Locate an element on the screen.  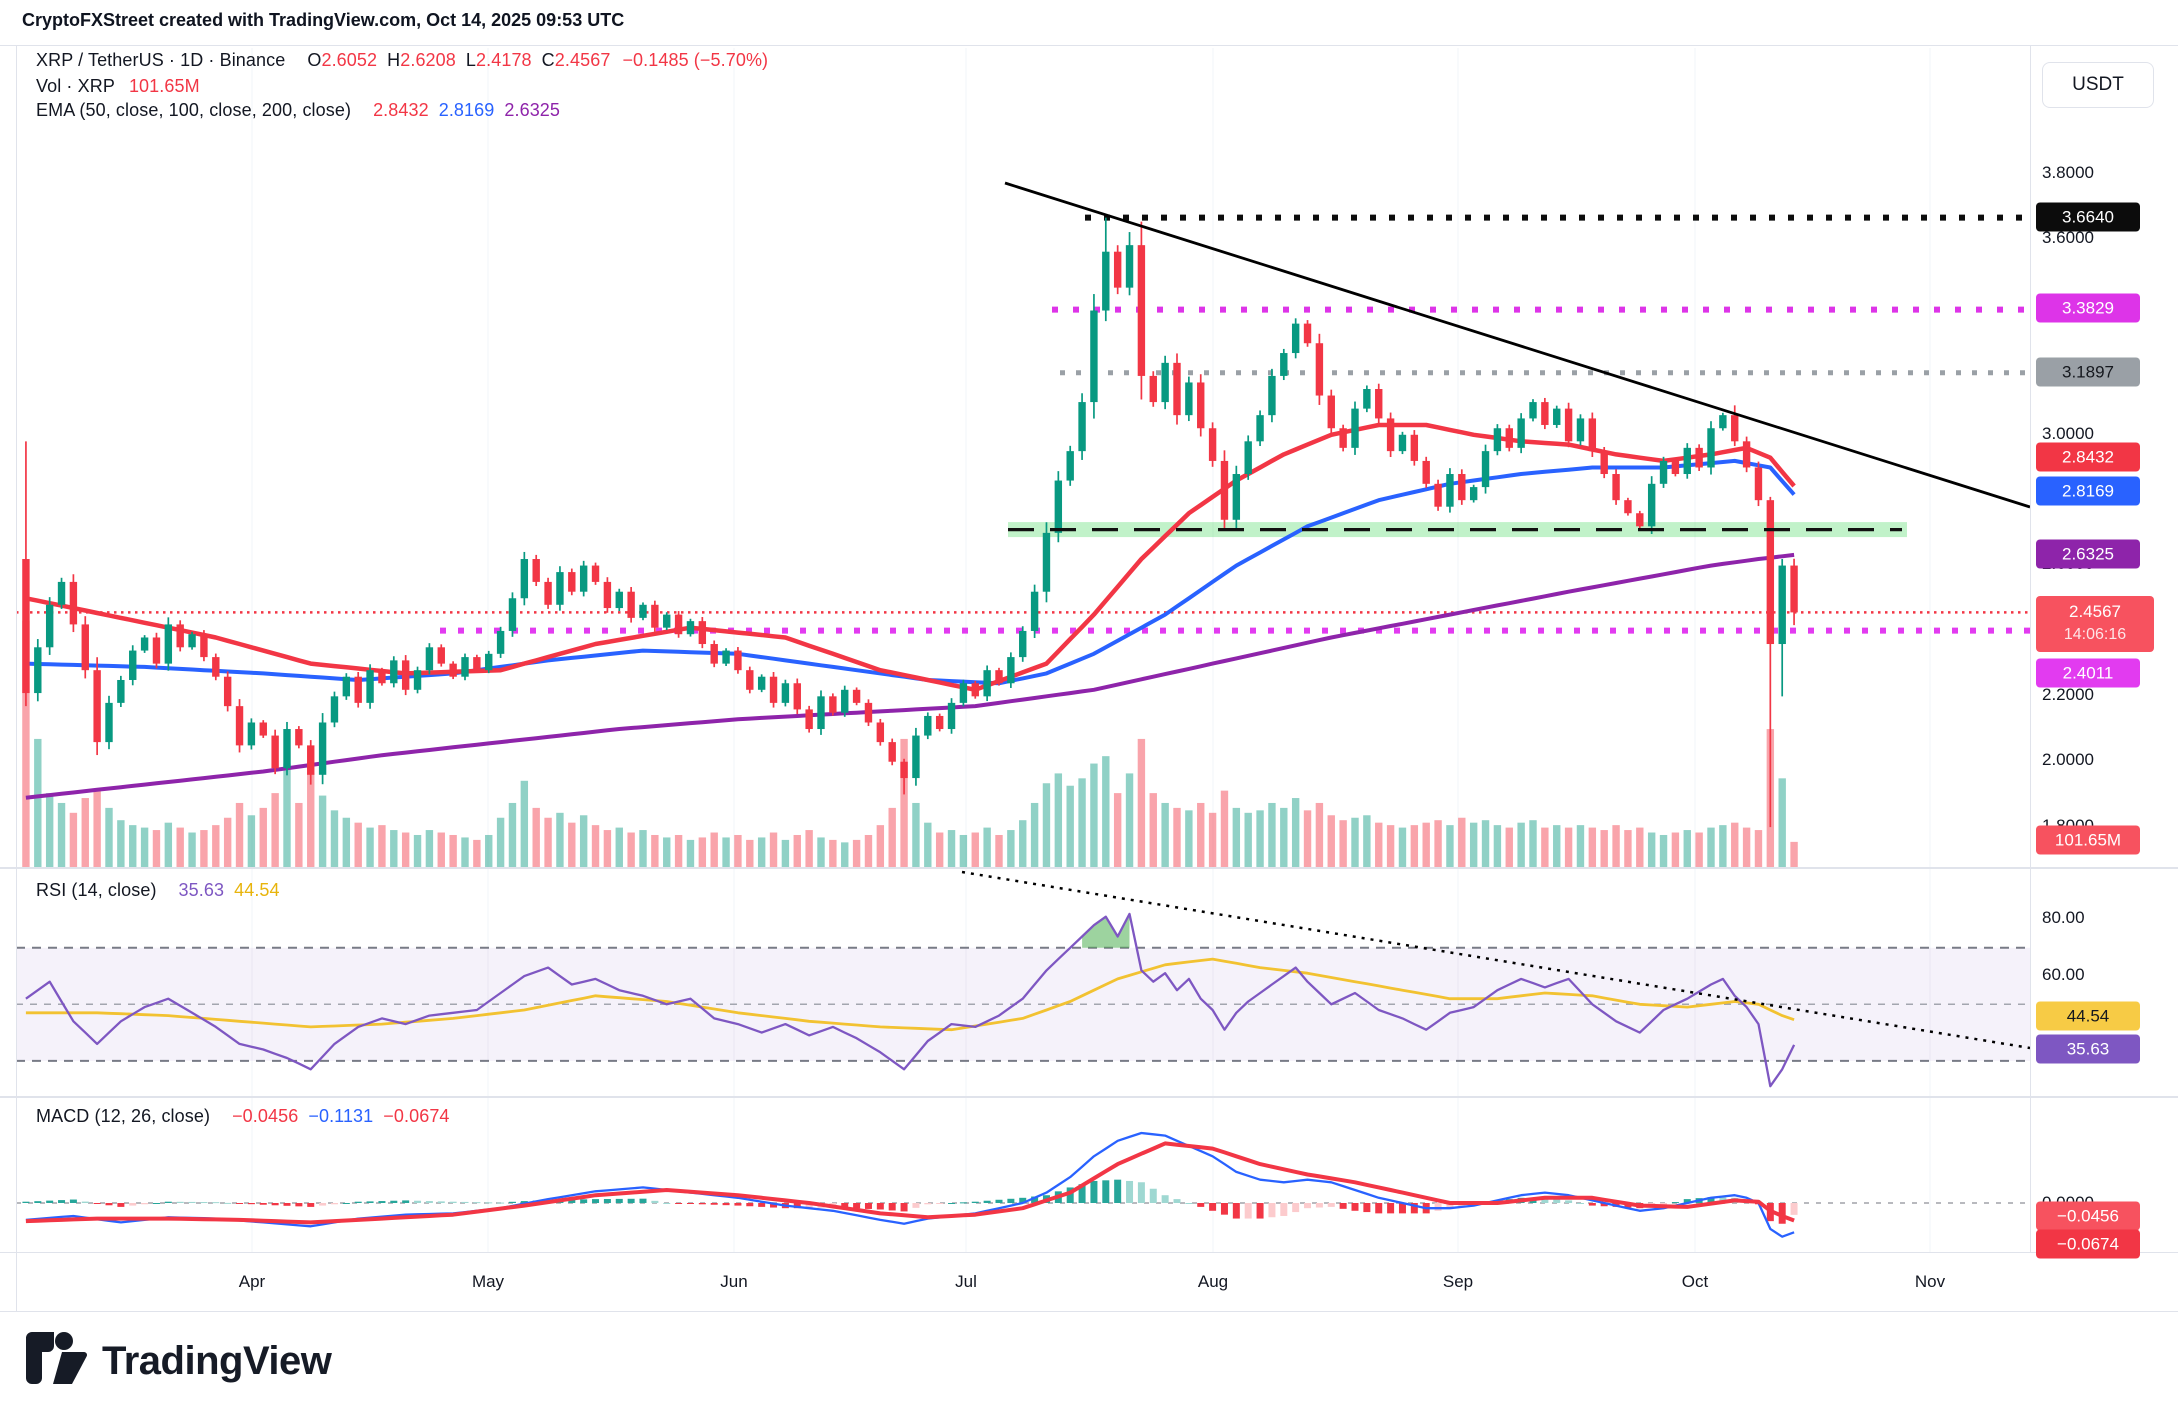
widget-left-border is located at coordinates (16, 678).